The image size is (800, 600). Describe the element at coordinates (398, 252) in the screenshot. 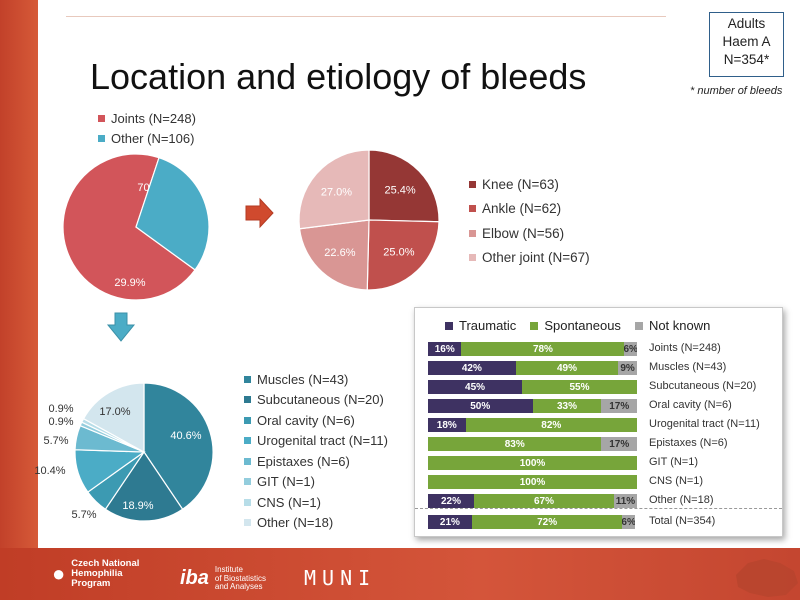

I see `pie-value-label: 25.0%` at that location.